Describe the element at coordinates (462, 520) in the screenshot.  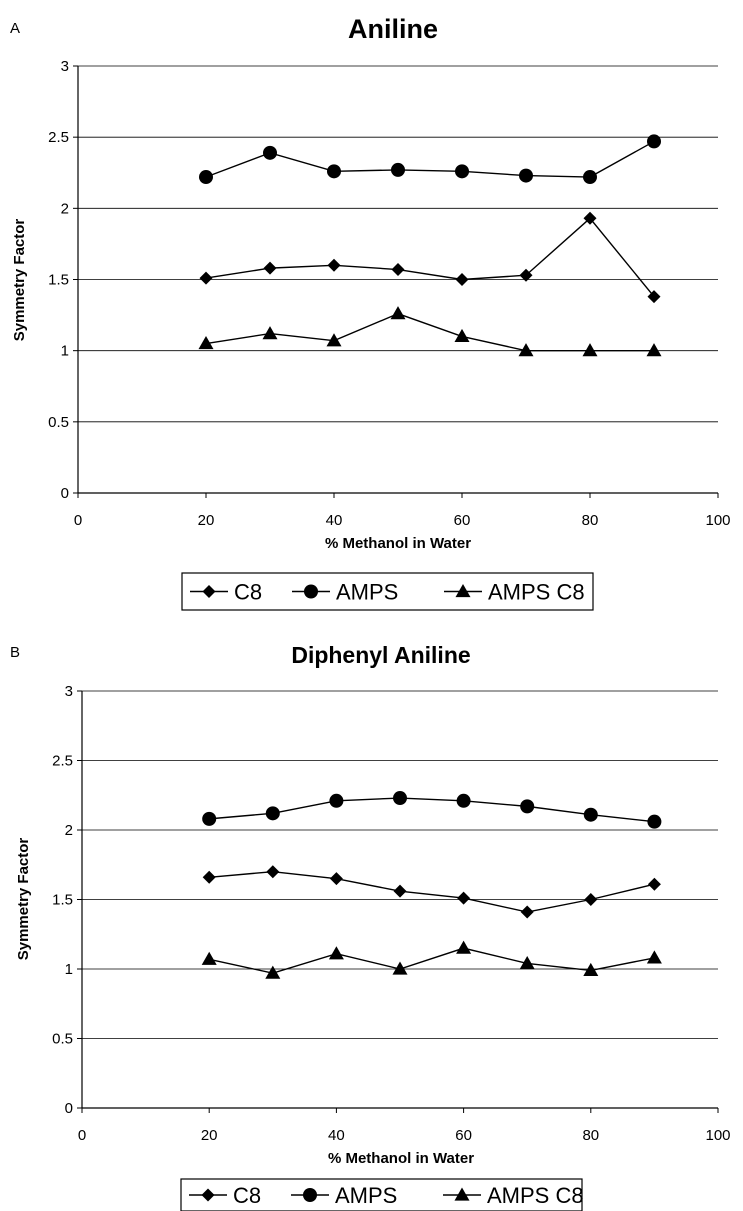
I see `x-tick-label: 60` at that location.